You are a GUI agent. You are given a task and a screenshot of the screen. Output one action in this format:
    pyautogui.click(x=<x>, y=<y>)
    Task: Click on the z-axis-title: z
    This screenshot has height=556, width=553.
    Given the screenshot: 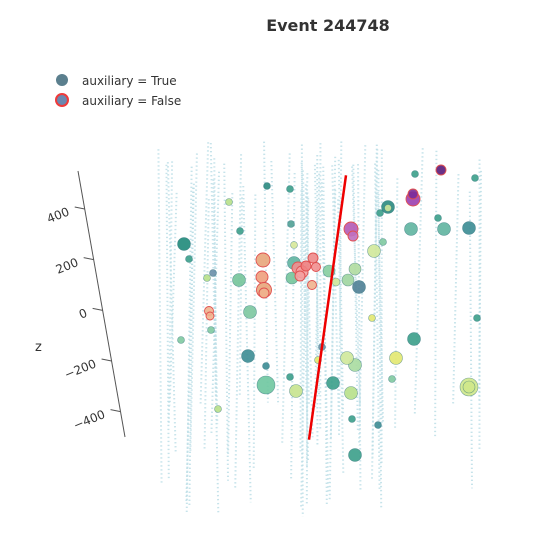 What is the action you would take?
    pyautogui.click(x=38, y=347)
    